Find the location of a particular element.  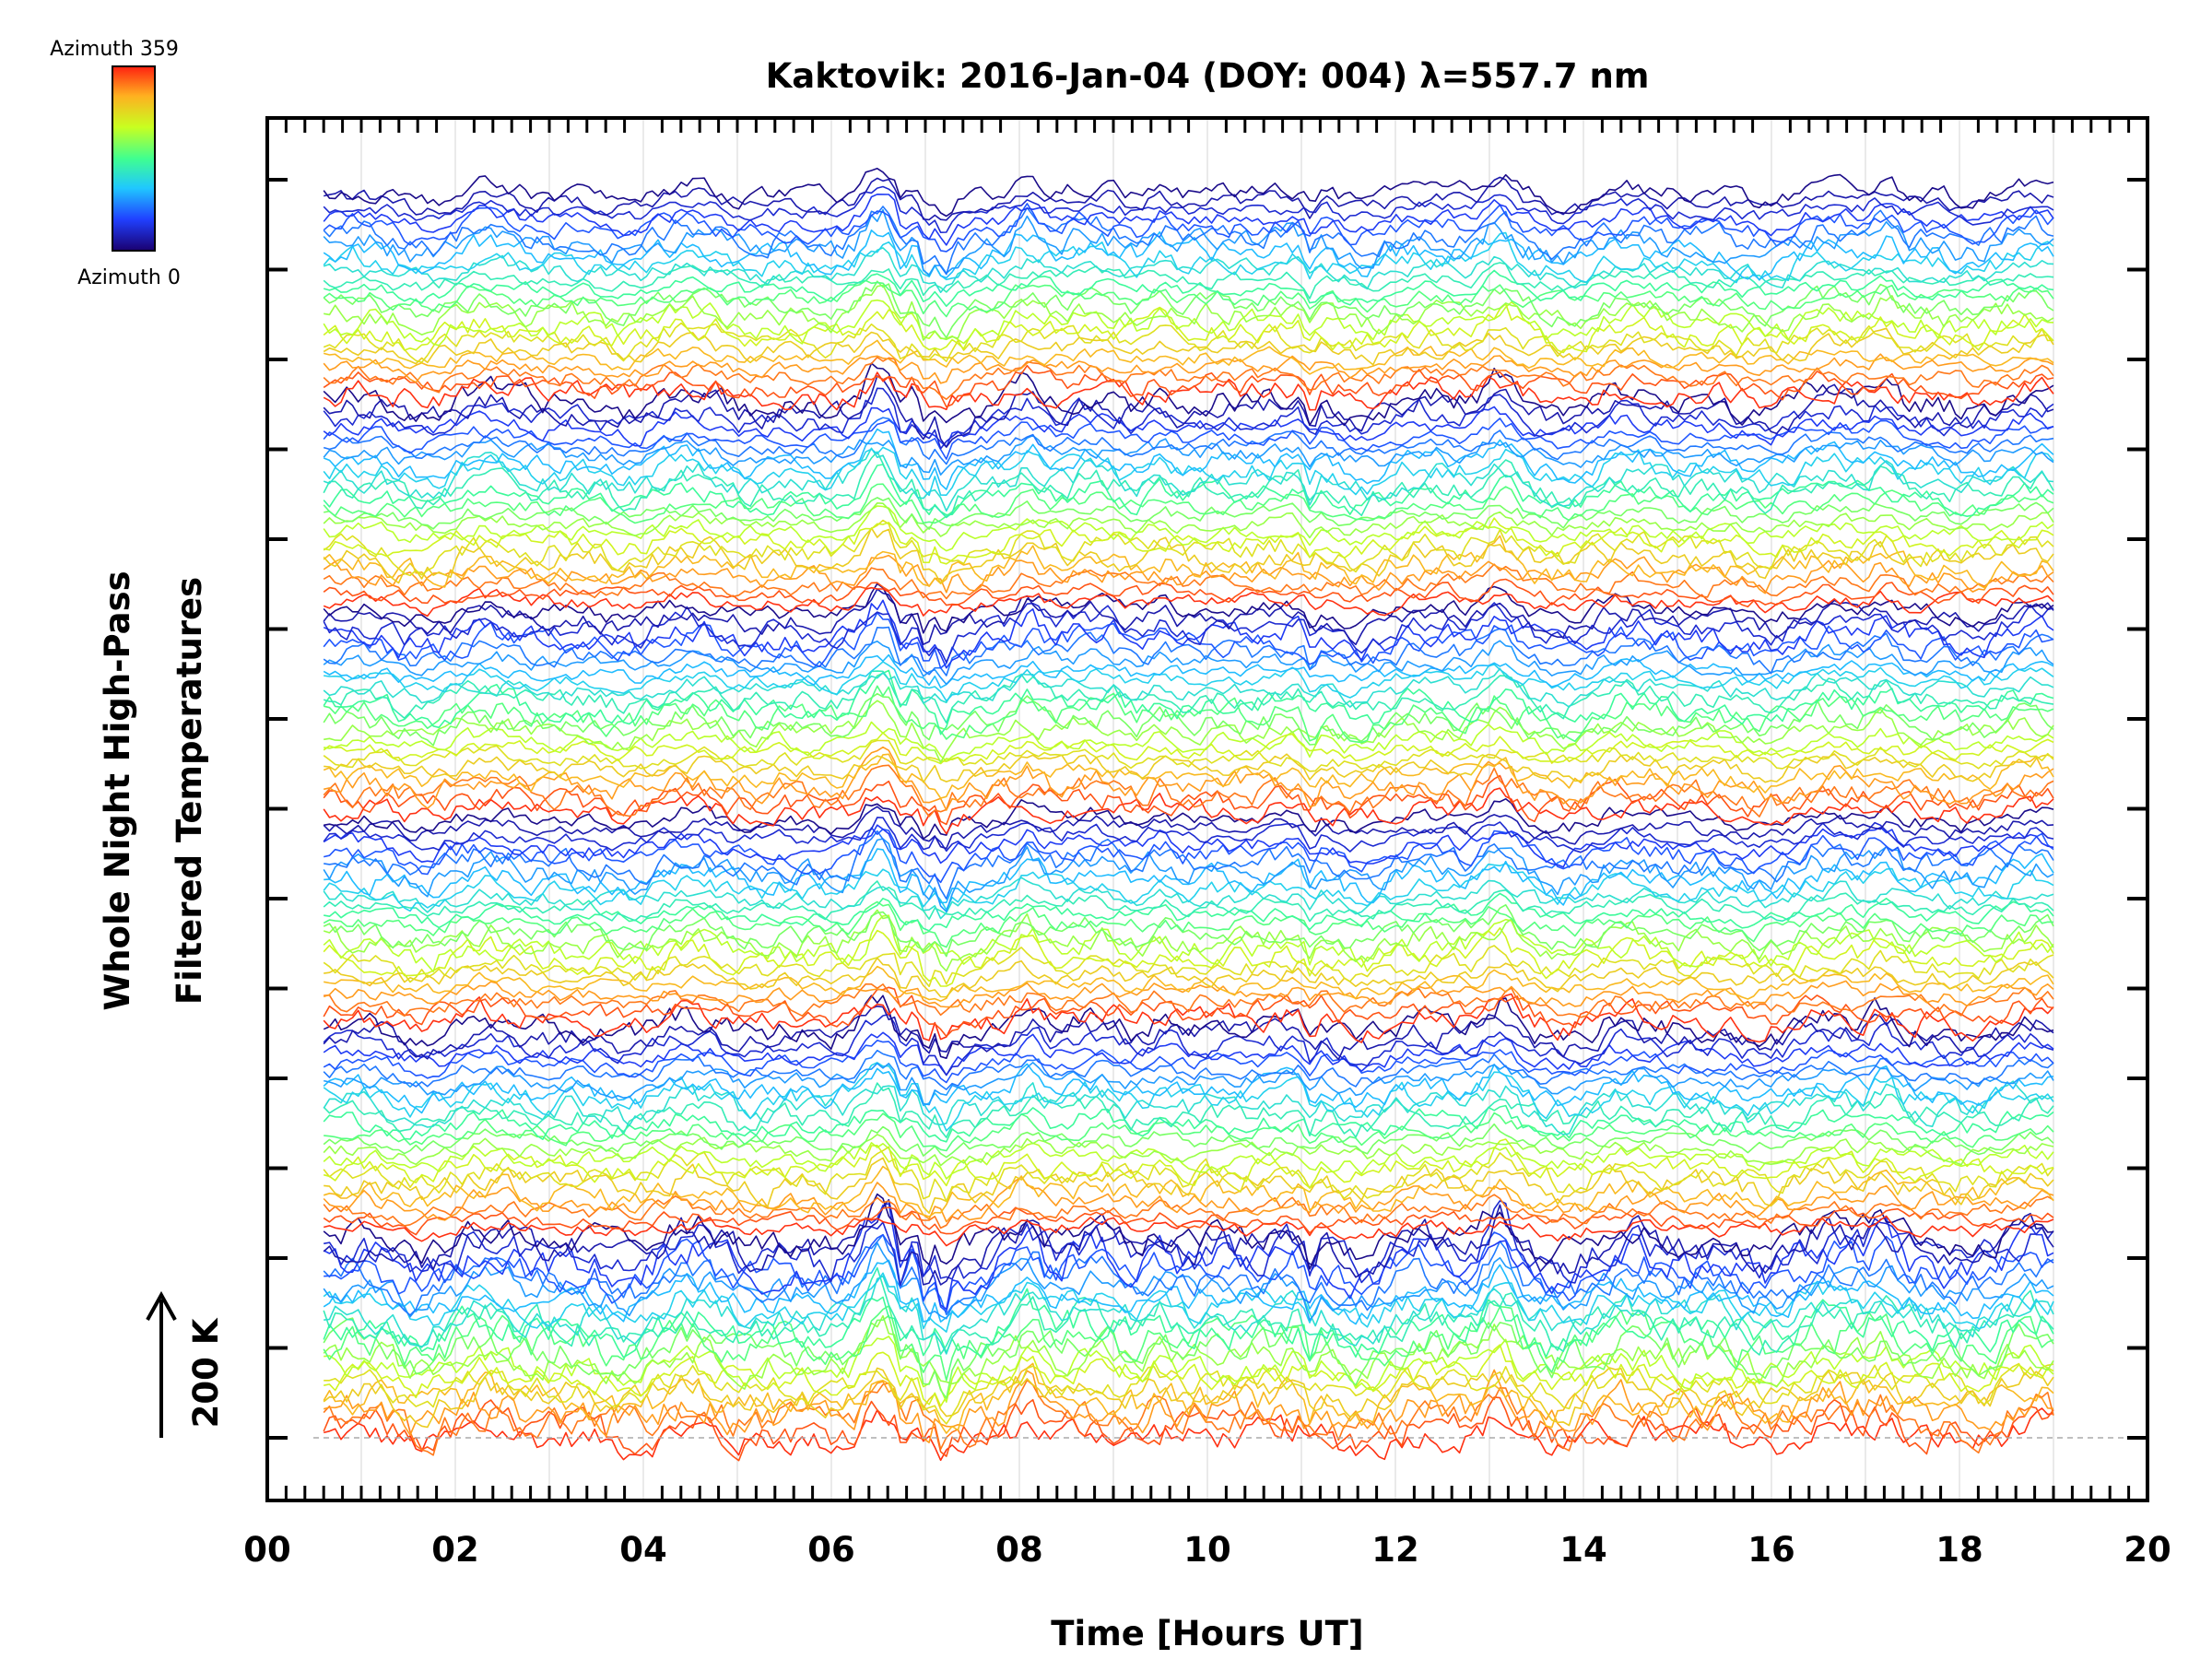

colorbar-top-label: Azimuth 359 is located at coordinates (114, 49).